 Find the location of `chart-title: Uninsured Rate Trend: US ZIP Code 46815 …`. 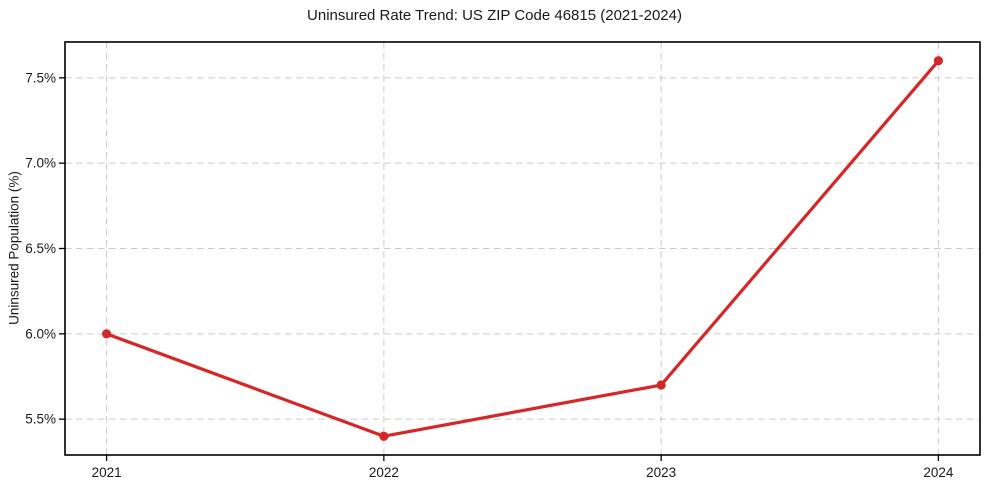

chart-title: Uninsured Rate Trend: US ZIP Code 46815 … is located at coordinates (494, 15).